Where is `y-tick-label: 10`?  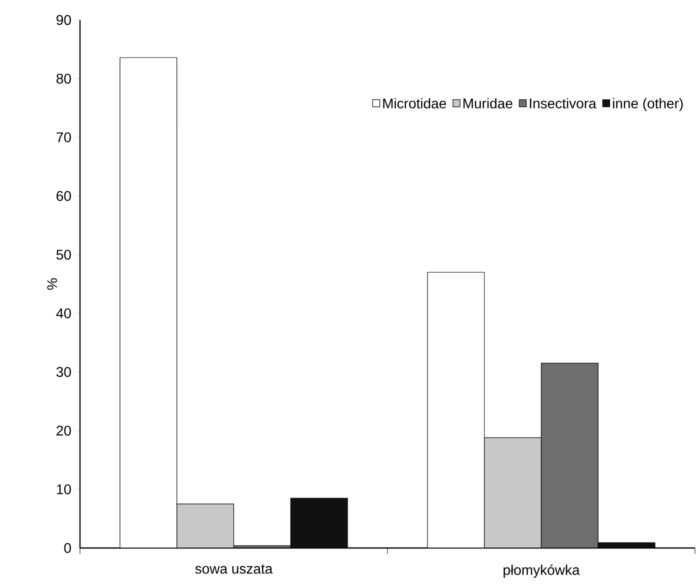
y-tick-label: 10 is located at coordinates (63, 489).